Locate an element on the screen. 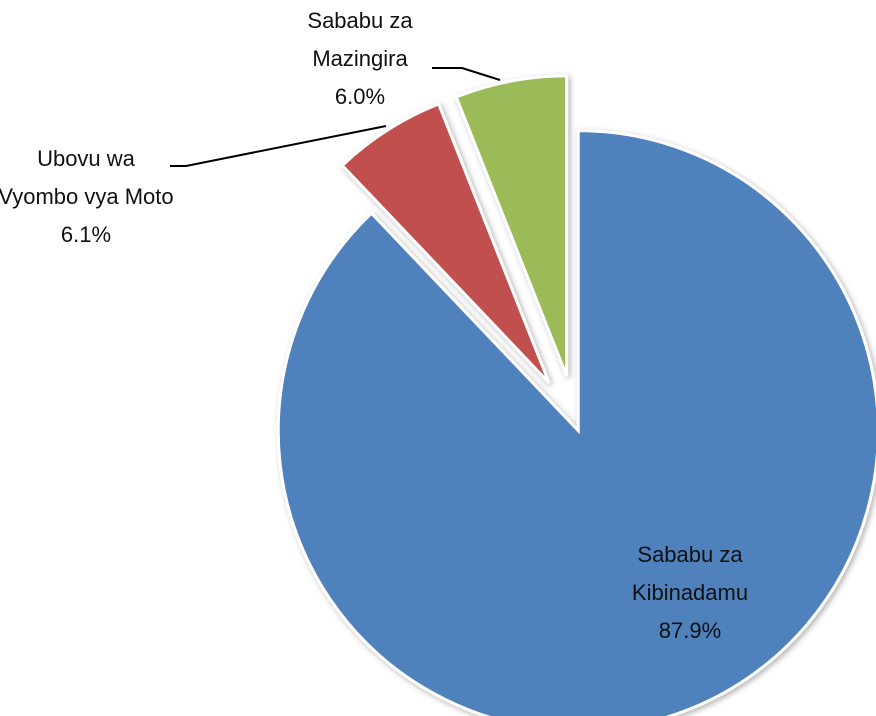 The width and height of the screenshot is (876, 716). value-label: 6.0% is located at coordinates (360, 96).